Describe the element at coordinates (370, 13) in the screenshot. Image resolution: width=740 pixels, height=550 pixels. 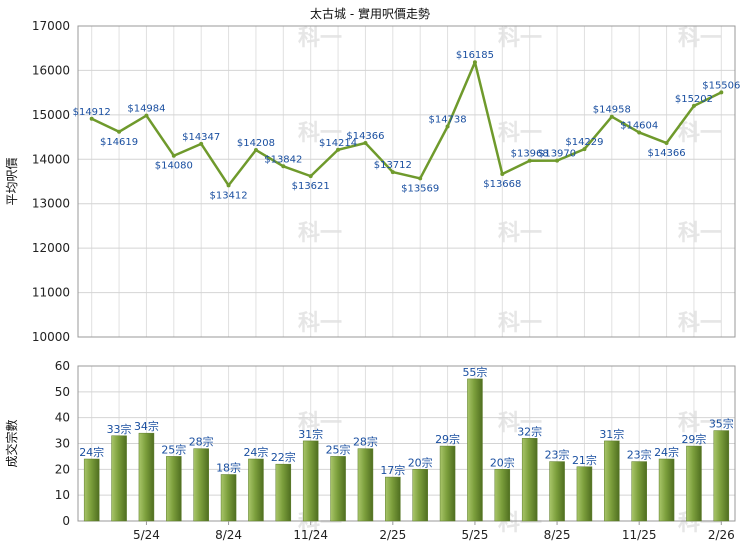
I see `chart-title: 太古城 - 實用呎價走勢` at that location.